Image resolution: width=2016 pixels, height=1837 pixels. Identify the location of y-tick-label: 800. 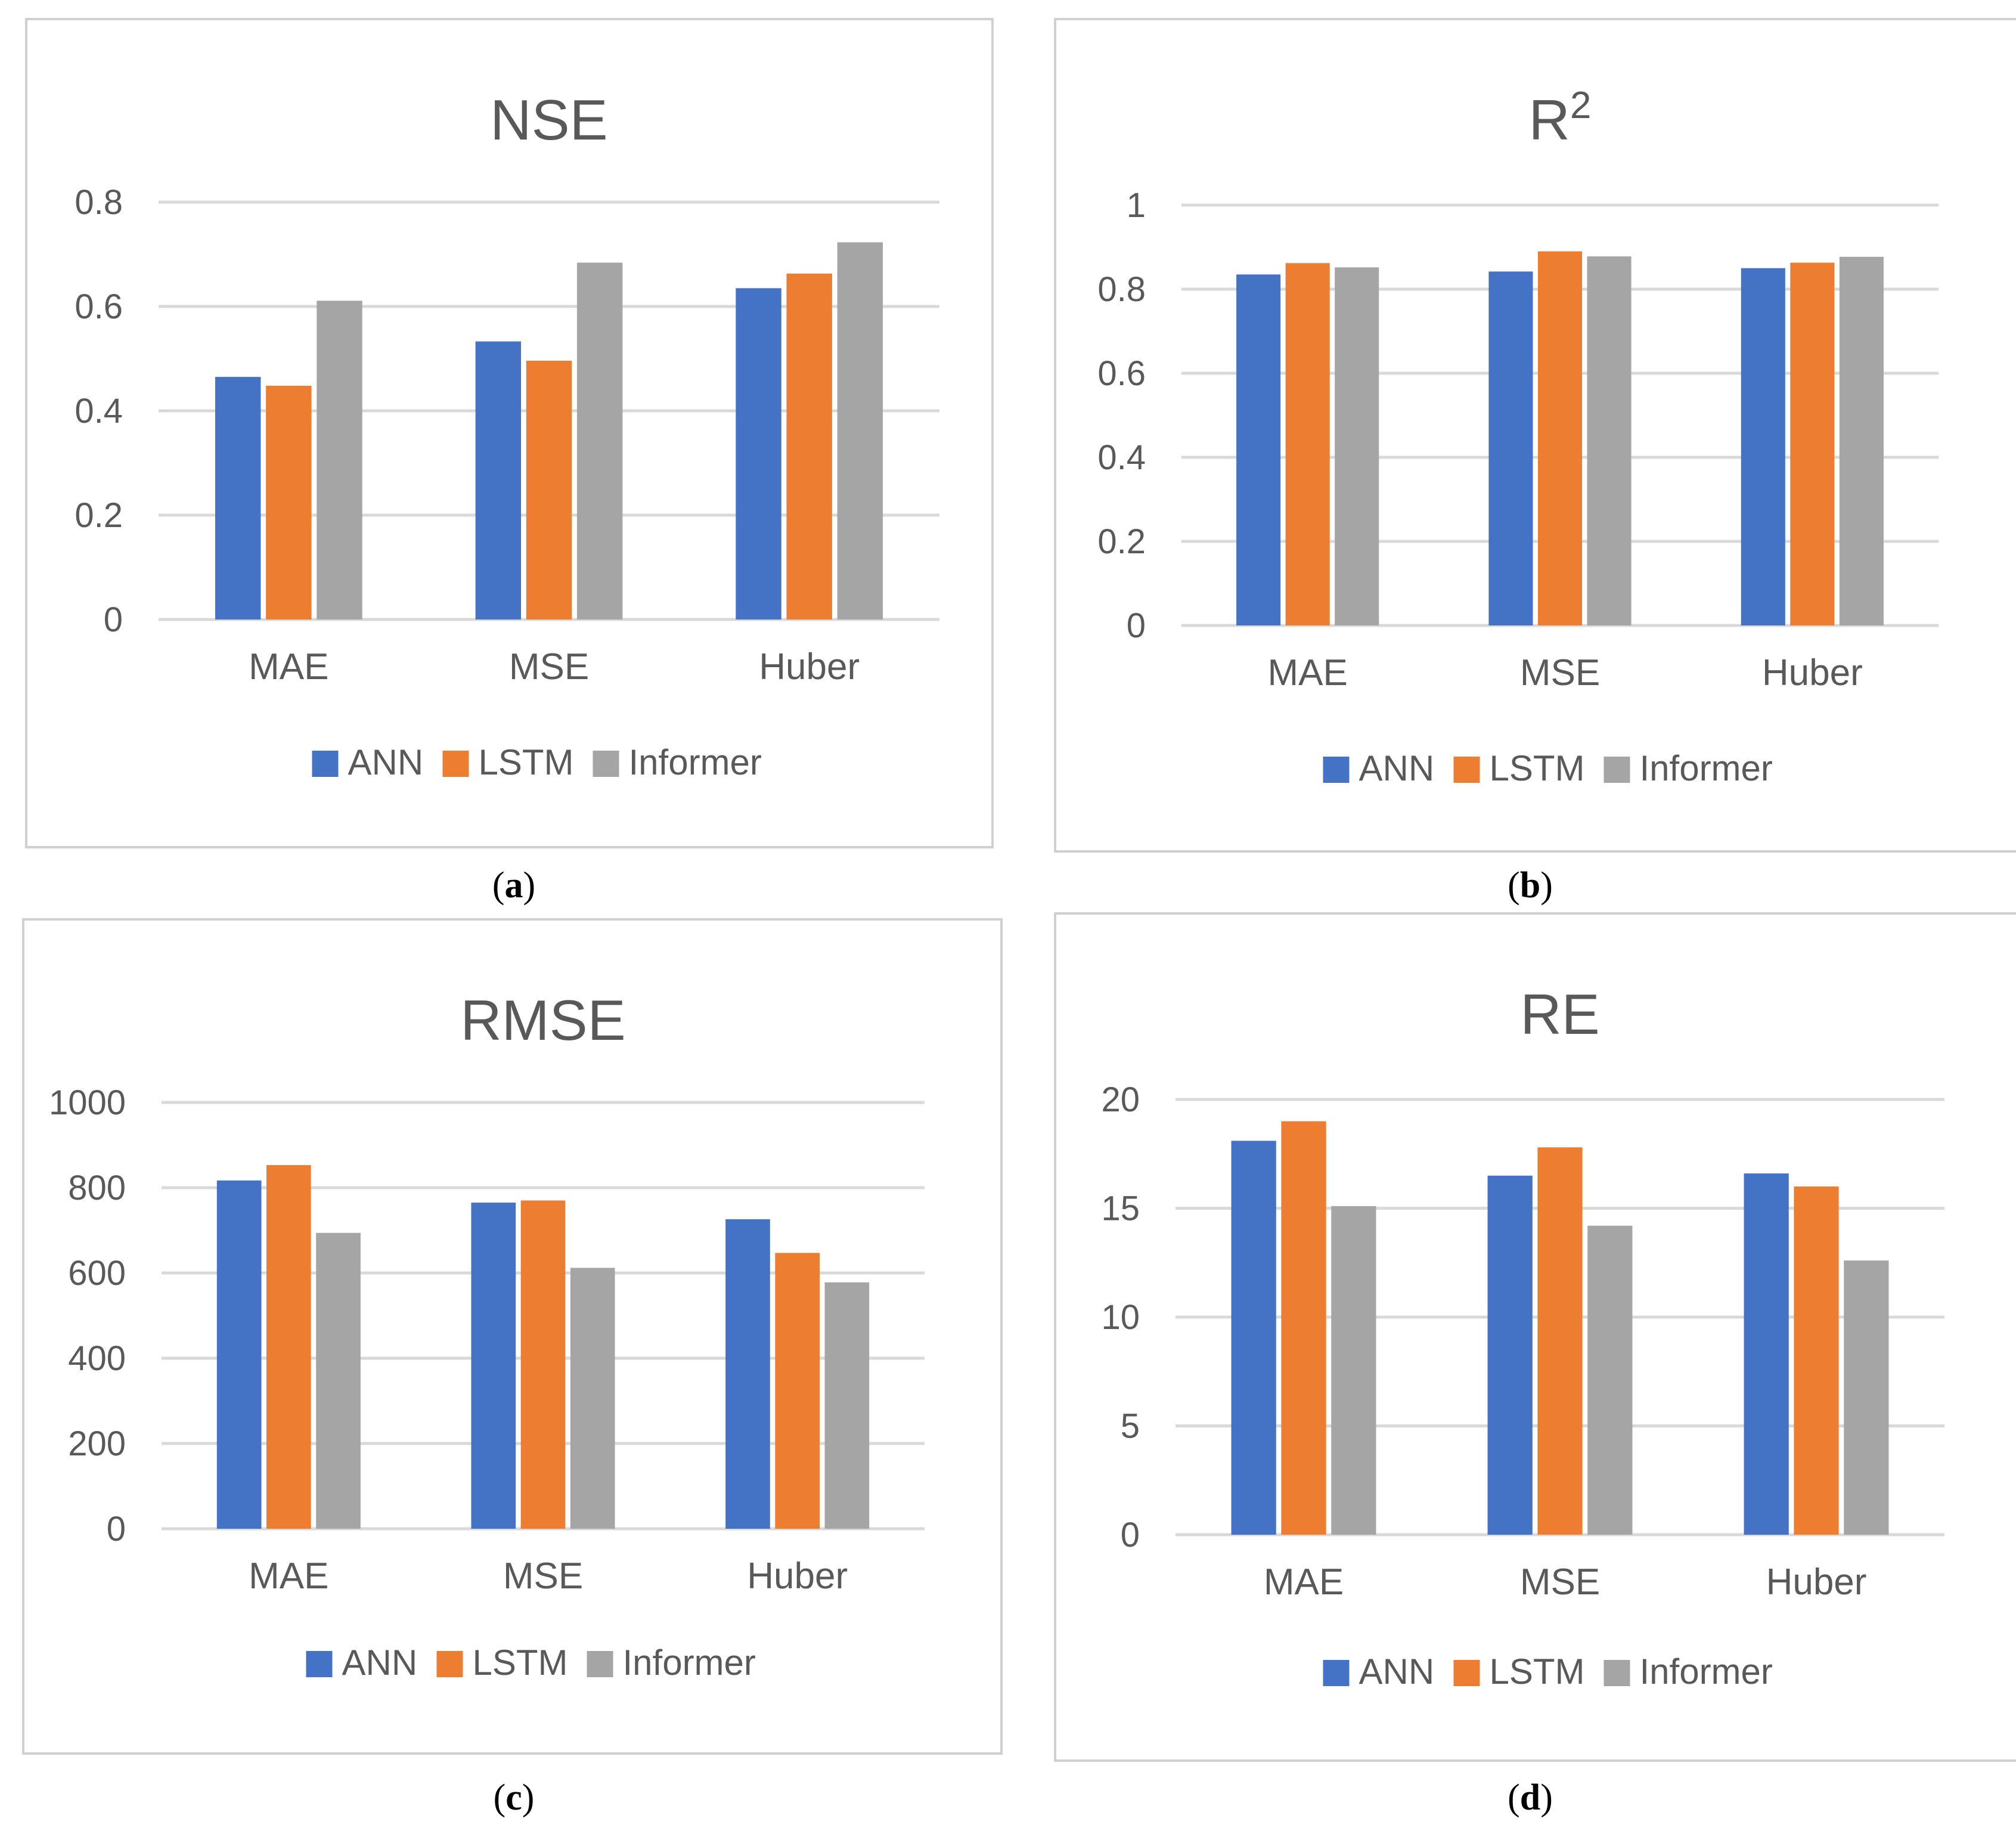
(97, 1188).